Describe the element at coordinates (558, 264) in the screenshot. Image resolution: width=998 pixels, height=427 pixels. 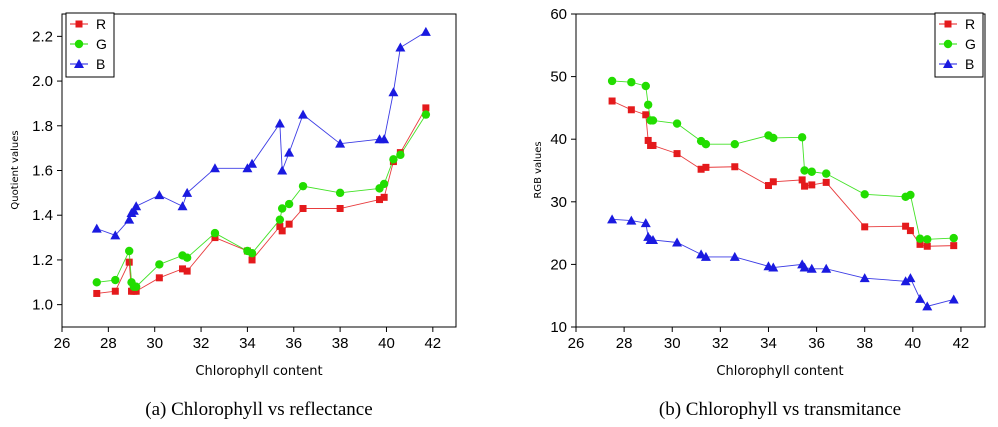
I see `y-tick-label: 20` at that location.